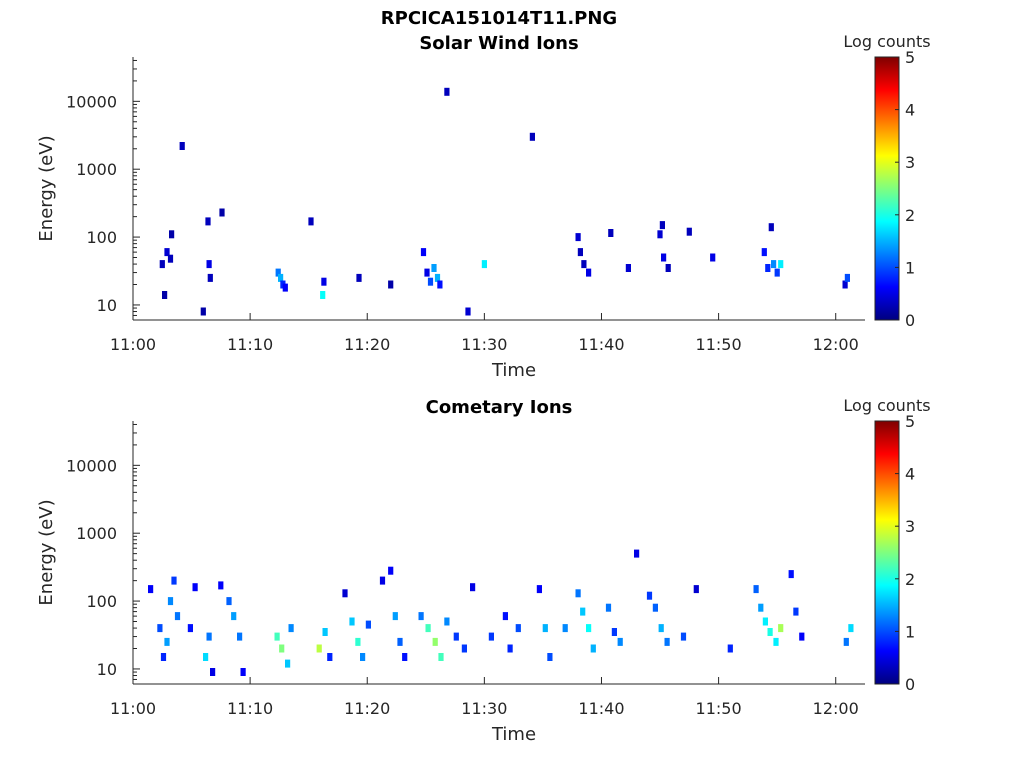 This screenshot has height=768, width=1024. I want to click on y-axis-label: Energy (eV), so click(46, 552).